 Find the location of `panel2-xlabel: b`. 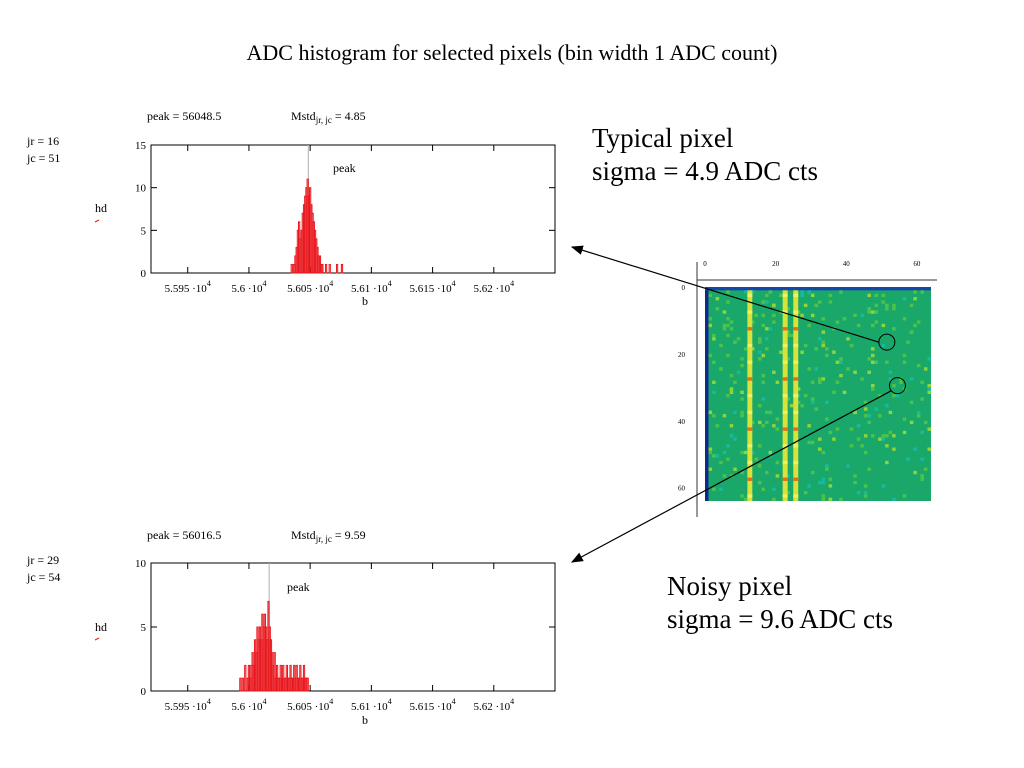

panel2-xlabel: b is located at coordinates (365, 720).